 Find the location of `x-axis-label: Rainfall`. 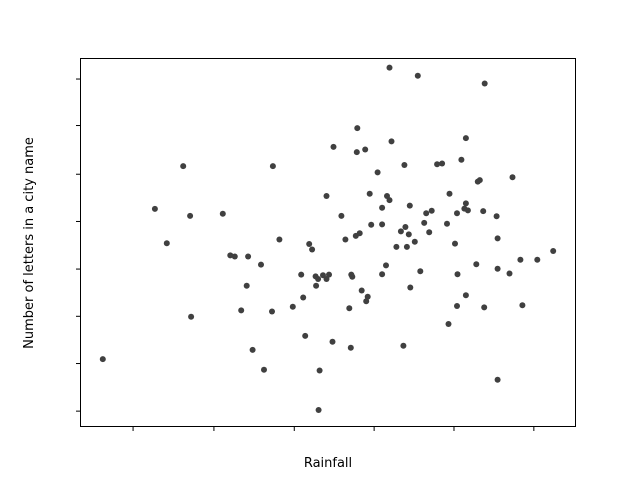

x-axis-label: Rainfall is located at coordinates (328, 463).